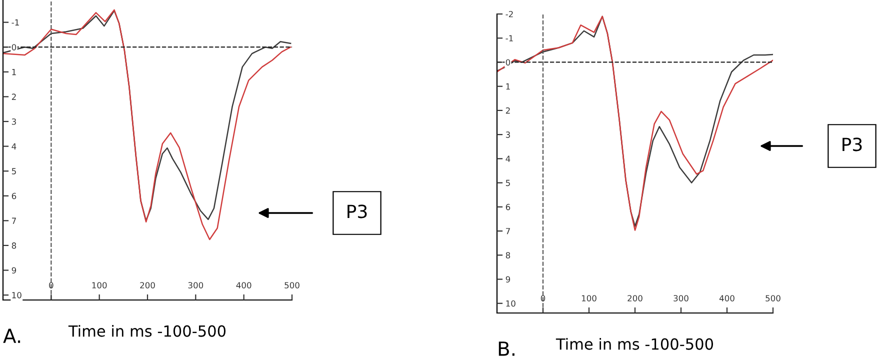  I want to click on y-tick-label: -2, so click(509, 14).